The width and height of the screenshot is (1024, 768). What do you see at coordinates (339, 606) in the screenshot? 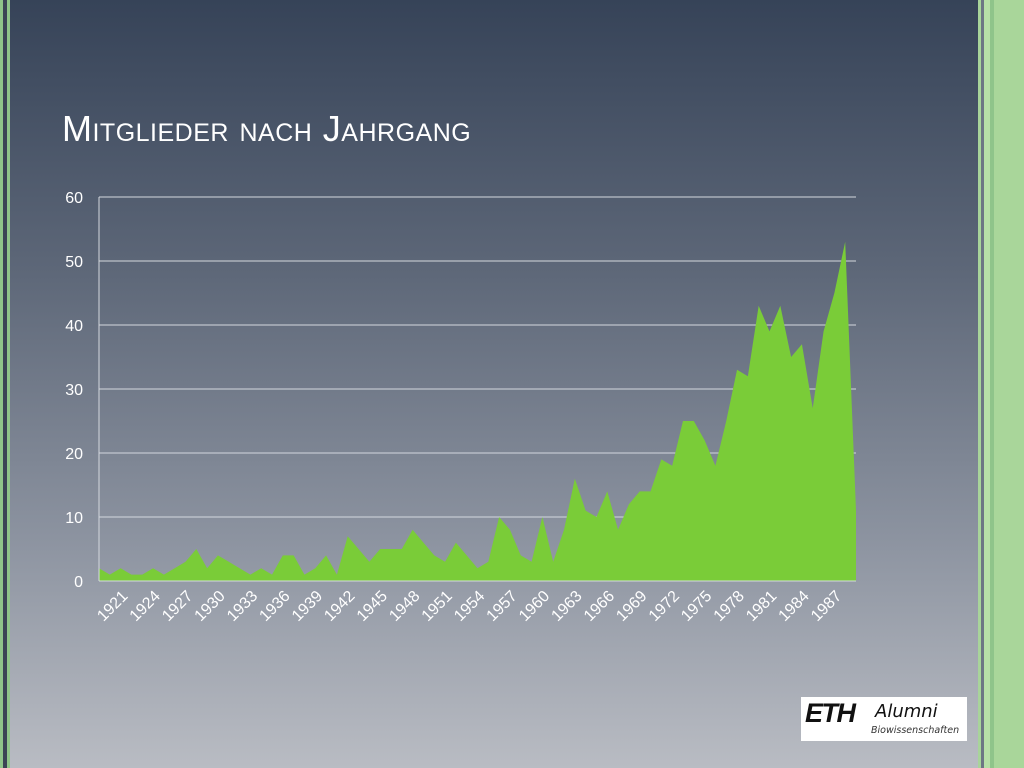
I see `x-tick-label: 1942` at bounding box center [339, 606].